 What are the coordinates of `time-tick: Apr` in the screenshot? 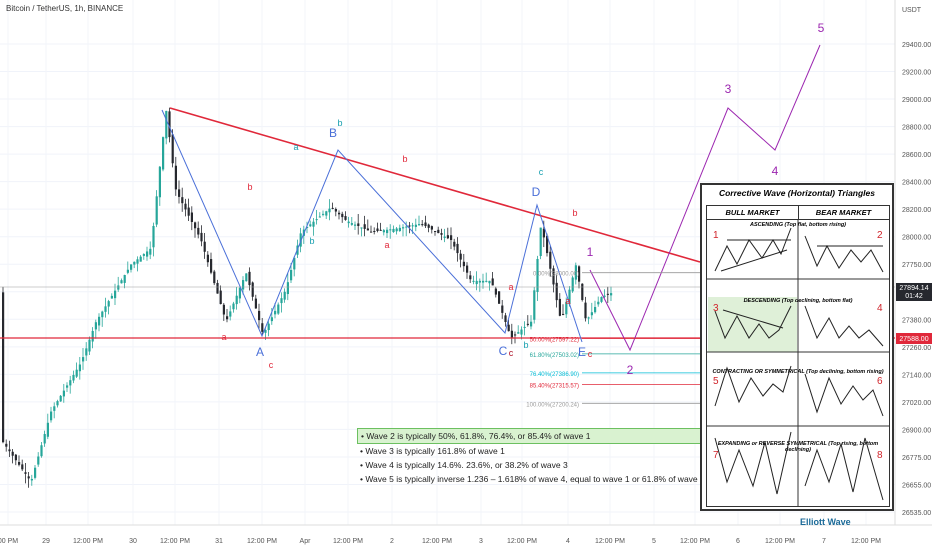 It's located at (306, 541).